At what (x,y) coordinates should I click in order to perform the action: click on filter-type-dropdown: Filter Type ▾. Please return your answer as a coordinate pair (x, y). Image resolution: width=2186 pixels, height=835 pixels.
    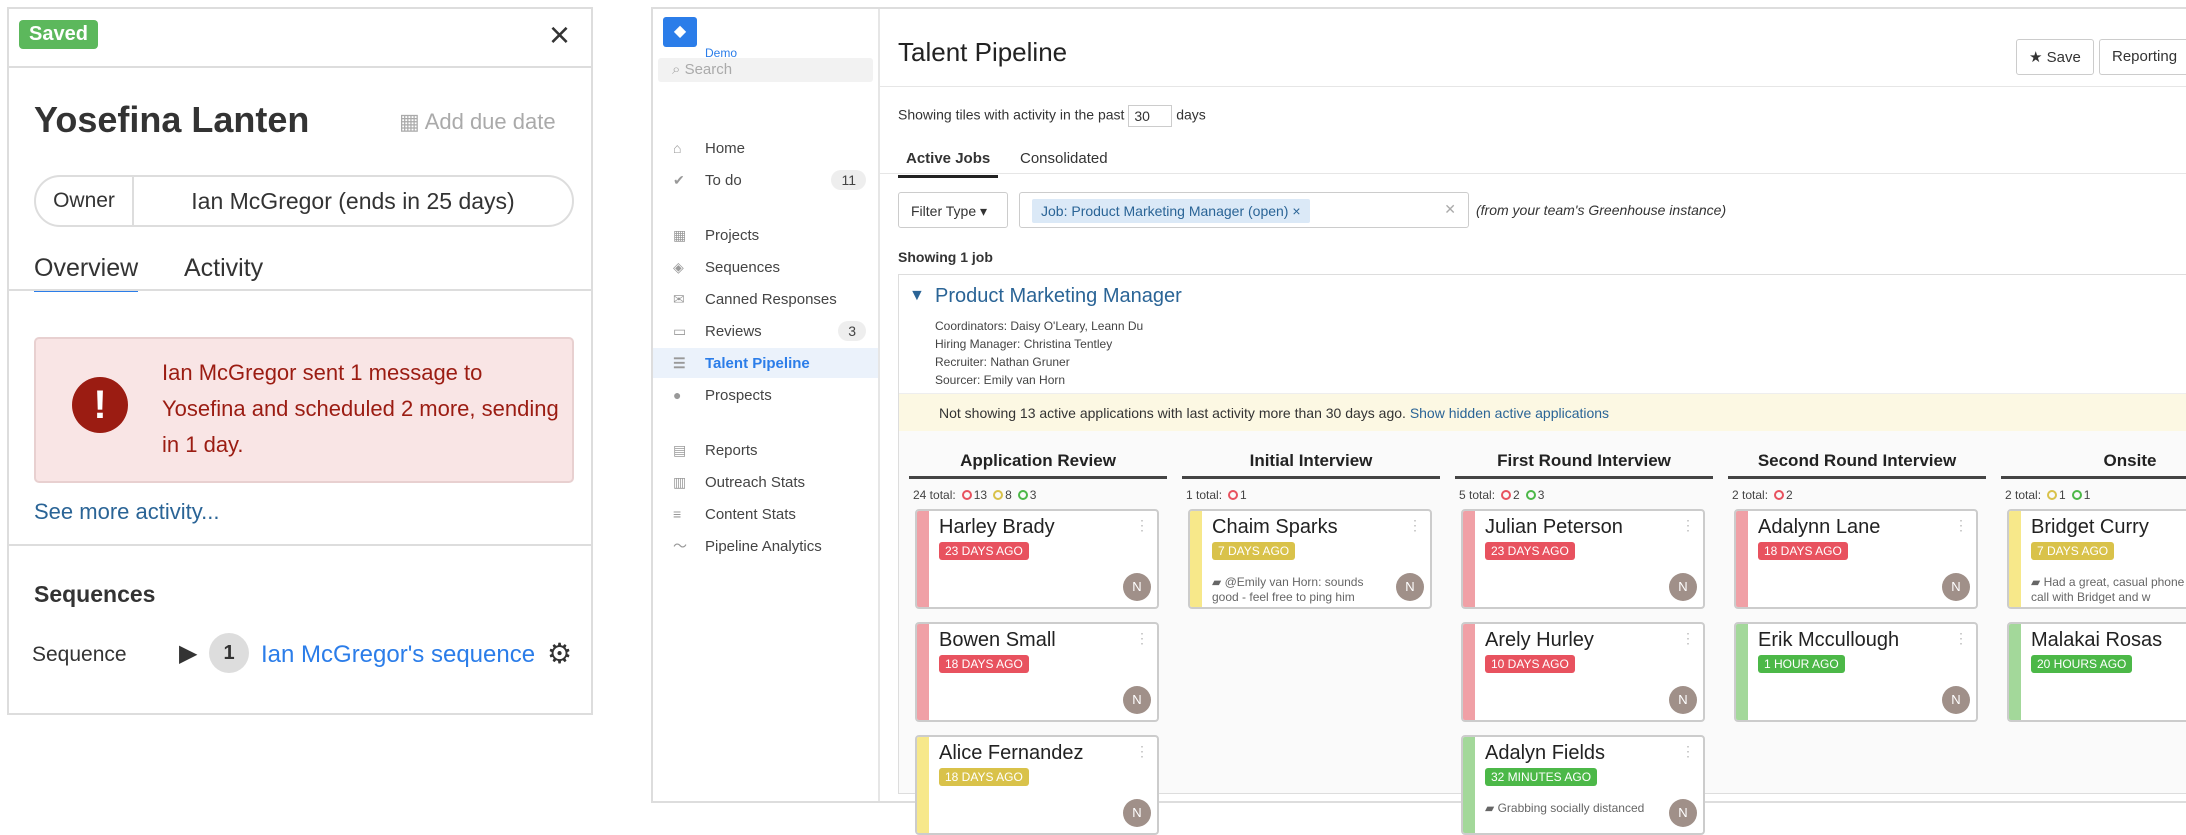
    Looking at the image, I should click on (953, 210).